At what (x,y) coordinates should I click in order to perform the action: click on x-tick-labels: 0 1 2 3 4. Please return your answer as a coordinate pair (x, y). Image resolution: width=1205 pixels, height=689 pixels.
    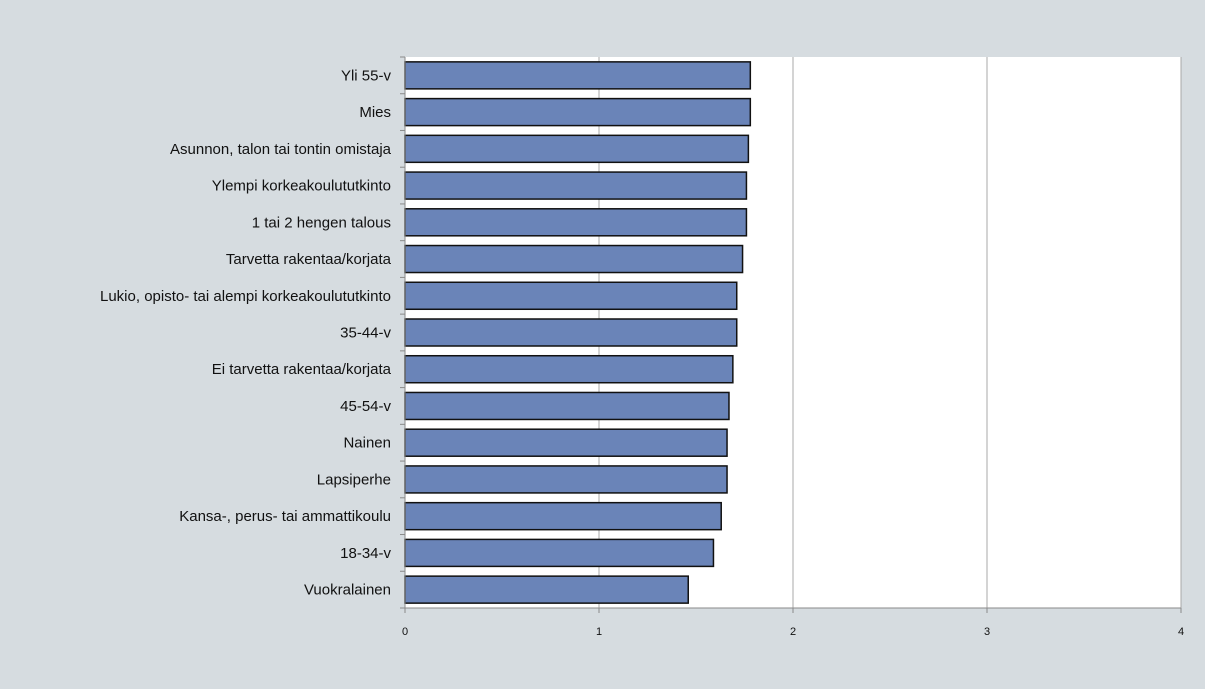
    Looking at the image, I should click on (793, 632).